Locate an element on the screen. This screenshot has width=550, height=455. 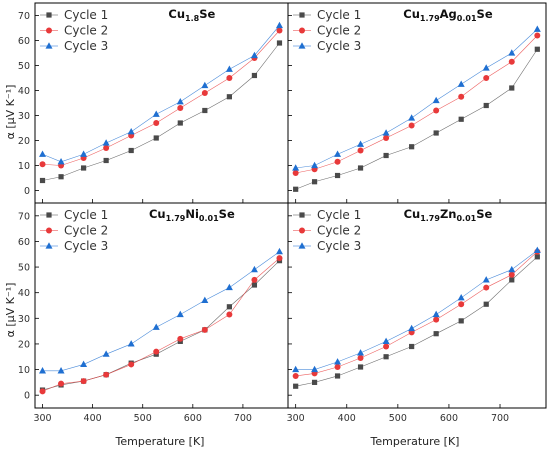
x-tick-label: 500 is located at coordinates (143, 418).